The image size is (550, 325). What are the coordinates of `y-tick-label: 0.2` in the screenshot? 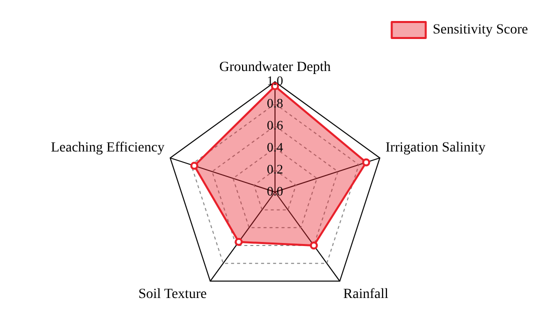 It's located at (275, 168).